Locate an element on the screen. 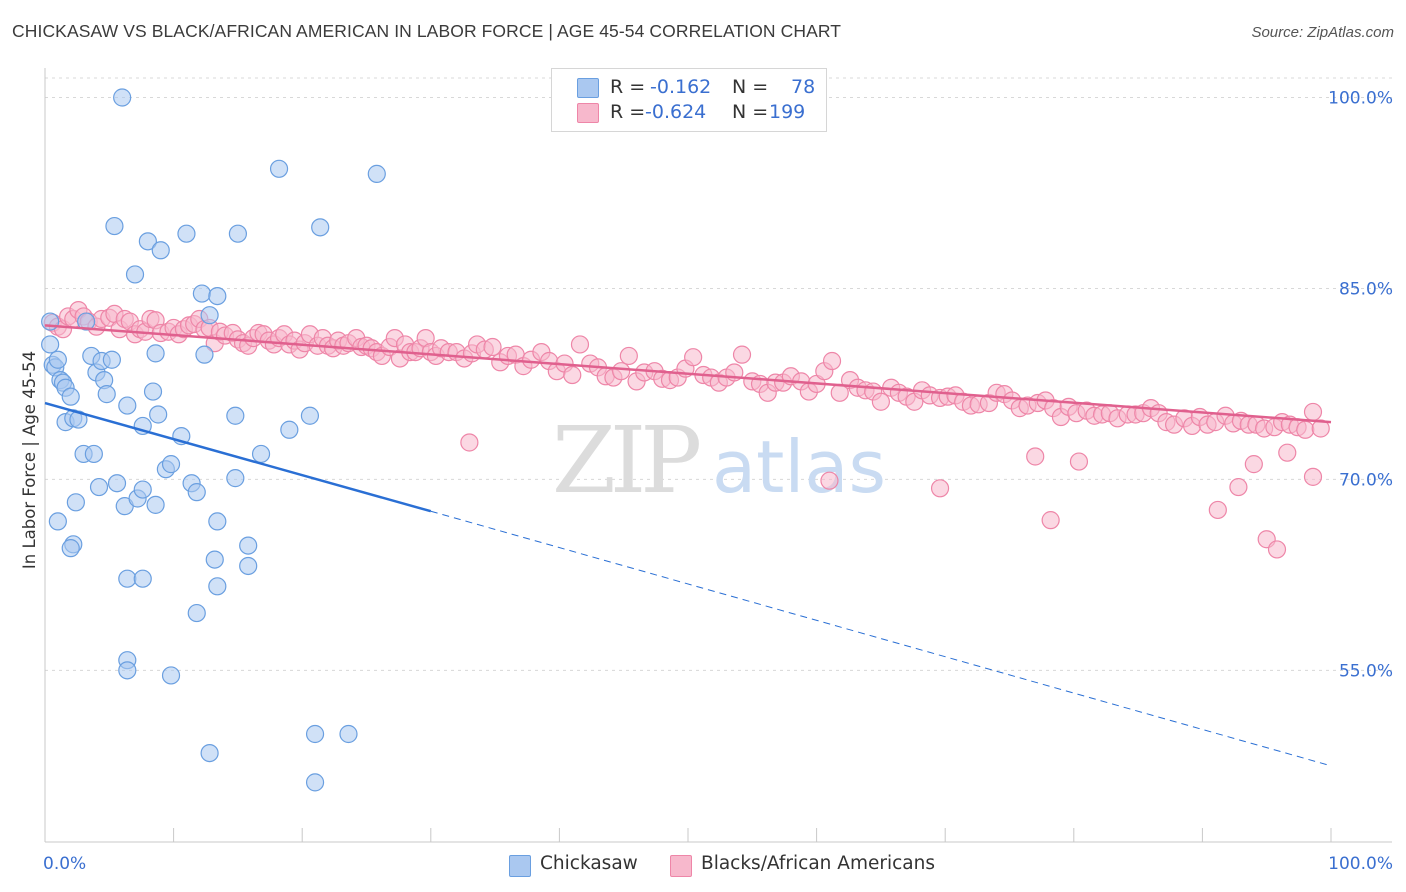 The image size is (1406, 892). legend-r-value: -0.624 is located at coordinates (676, 112).